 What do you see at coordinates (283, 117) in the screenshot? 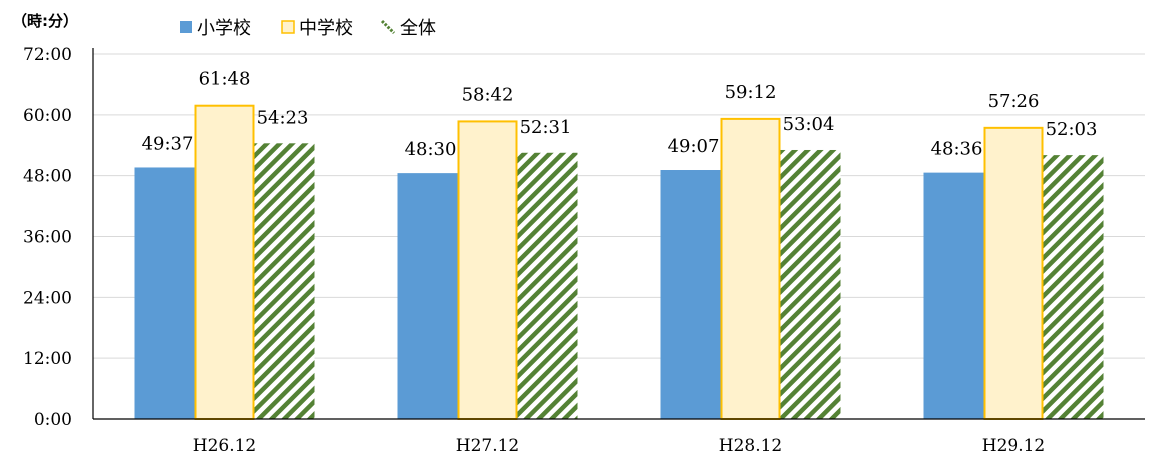
I see `data-label: 54:23` at bounding box center [283, 117].